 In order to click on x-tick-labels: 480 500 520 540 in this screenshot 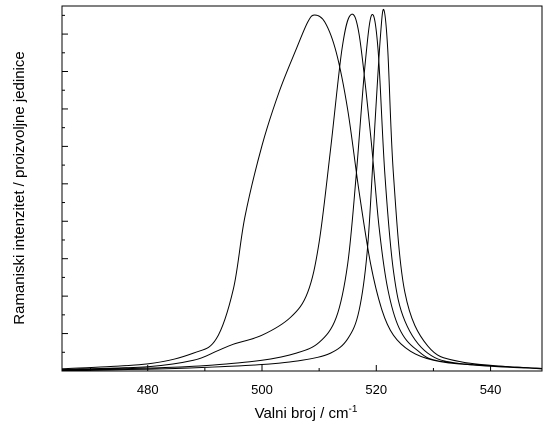, I will do `click(319, 389)`.